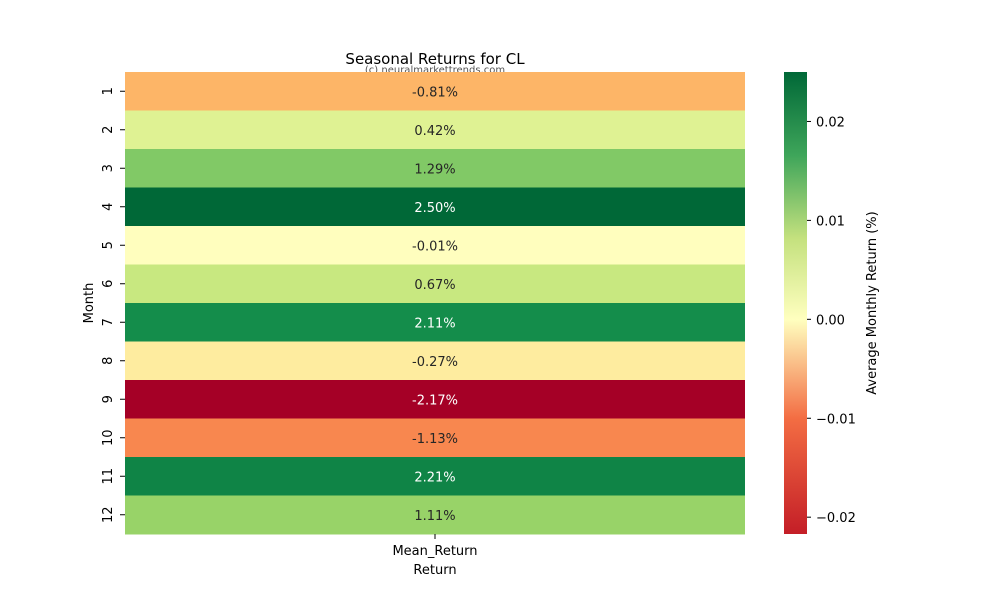 The height and width of the screenshot is (600, 1000). I want to click on colorbar-tick-label: −0.01, so click(836, 419).